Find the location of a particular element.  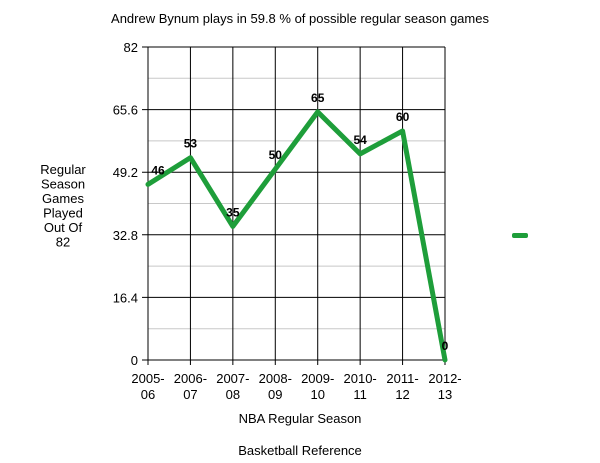

y-tick-labels: 0 16.4 32.8 49.2 65.6 82 is located at coordinates (125, 204).